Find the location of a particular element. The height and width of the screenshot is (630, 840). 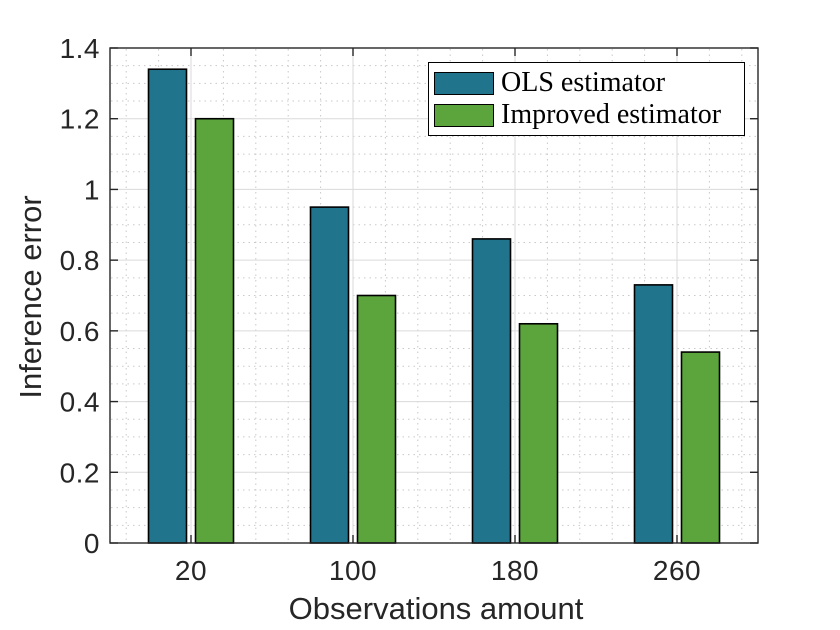

x-tick-label: 100 is located at coordinates (353, 570).